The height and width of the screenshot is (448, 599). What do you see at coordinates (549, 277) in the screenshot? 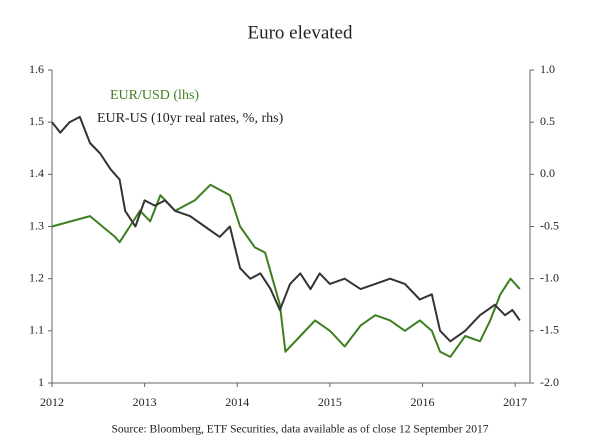
I see `y2-tick-label: -1.0` at bounding box center [549, 277].